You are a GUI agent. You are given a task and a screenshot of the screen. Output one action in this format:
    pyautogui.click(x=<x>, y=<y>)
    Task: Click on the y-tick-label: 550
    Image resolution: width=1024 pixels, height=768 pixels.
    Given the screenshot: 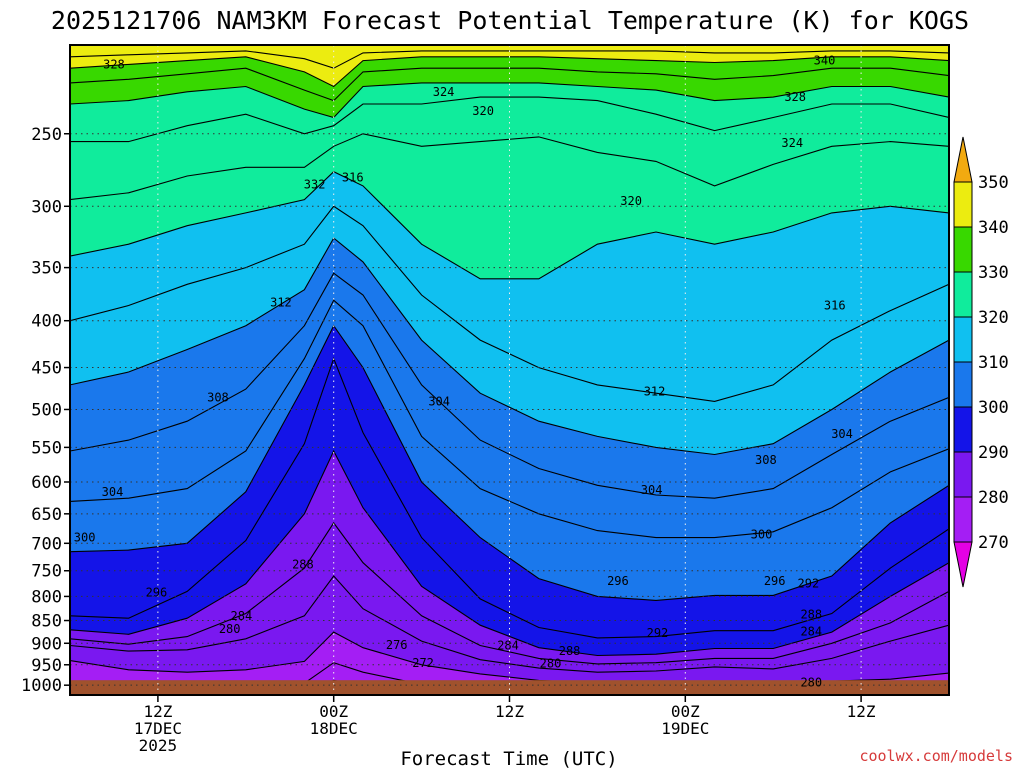 What is the action you would take?
    pyautogui.click(x=46, y=448)
    